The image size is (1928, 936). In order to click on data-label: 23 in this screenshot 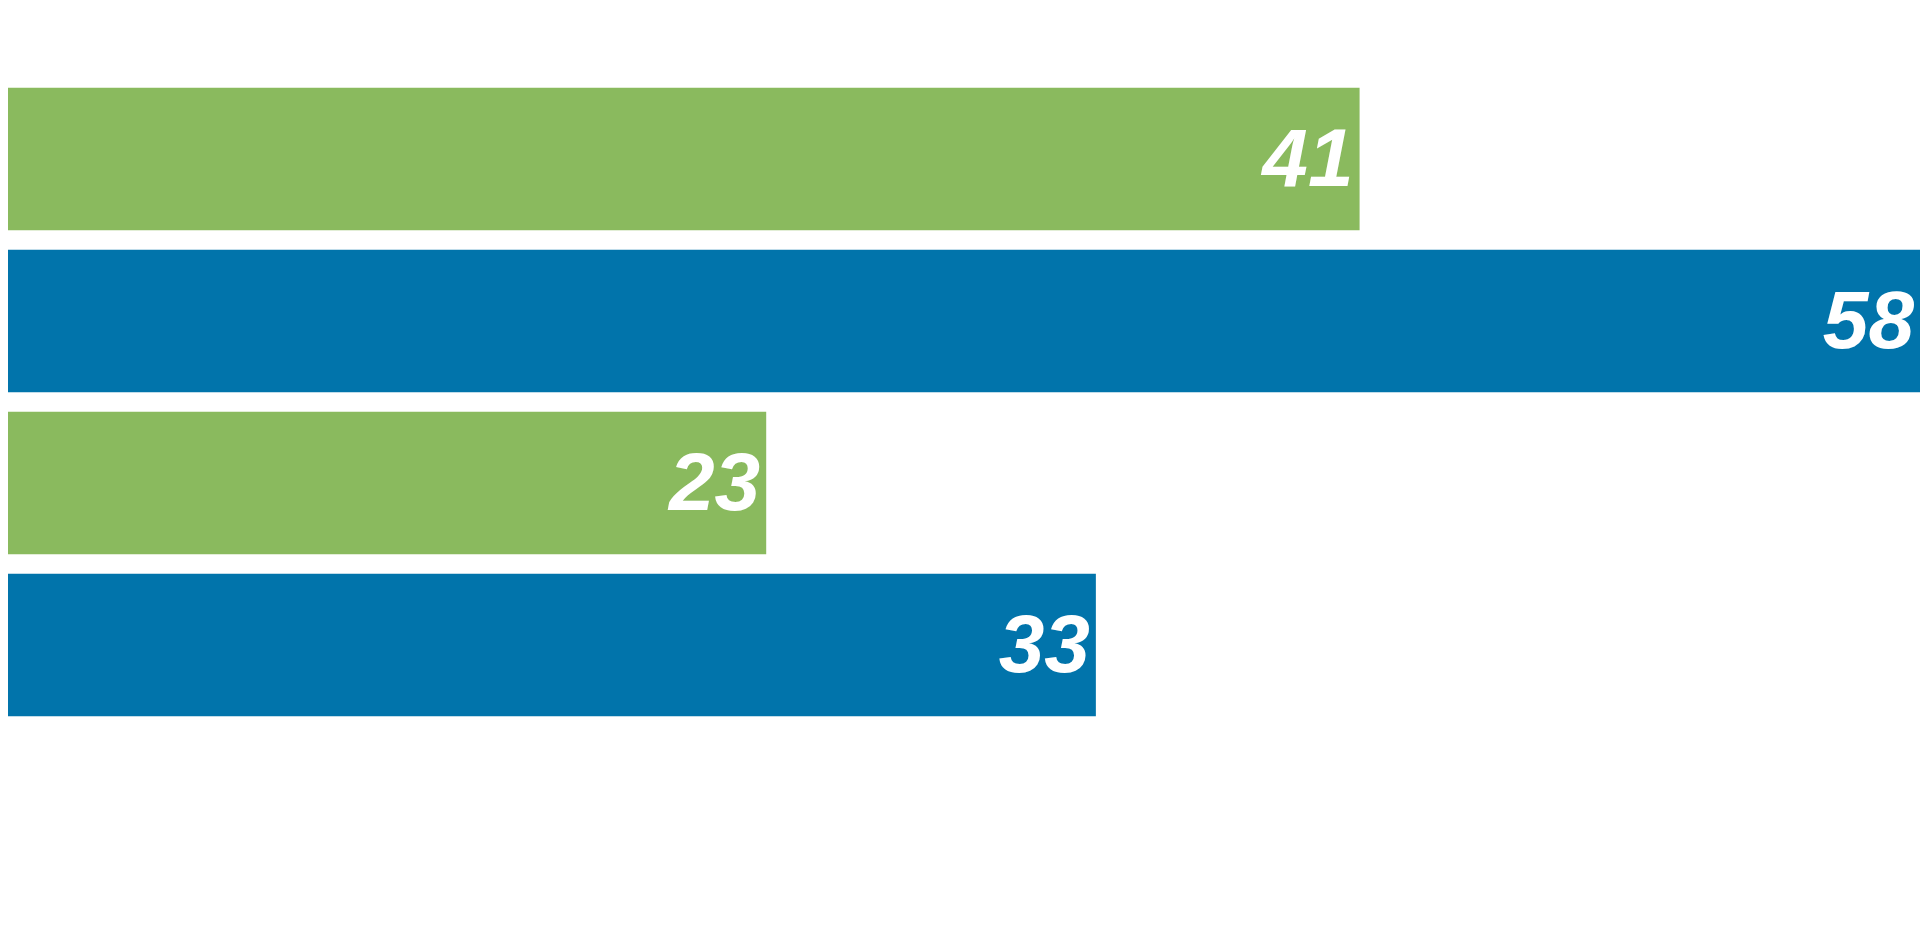, I will do `click(713, 481)`.